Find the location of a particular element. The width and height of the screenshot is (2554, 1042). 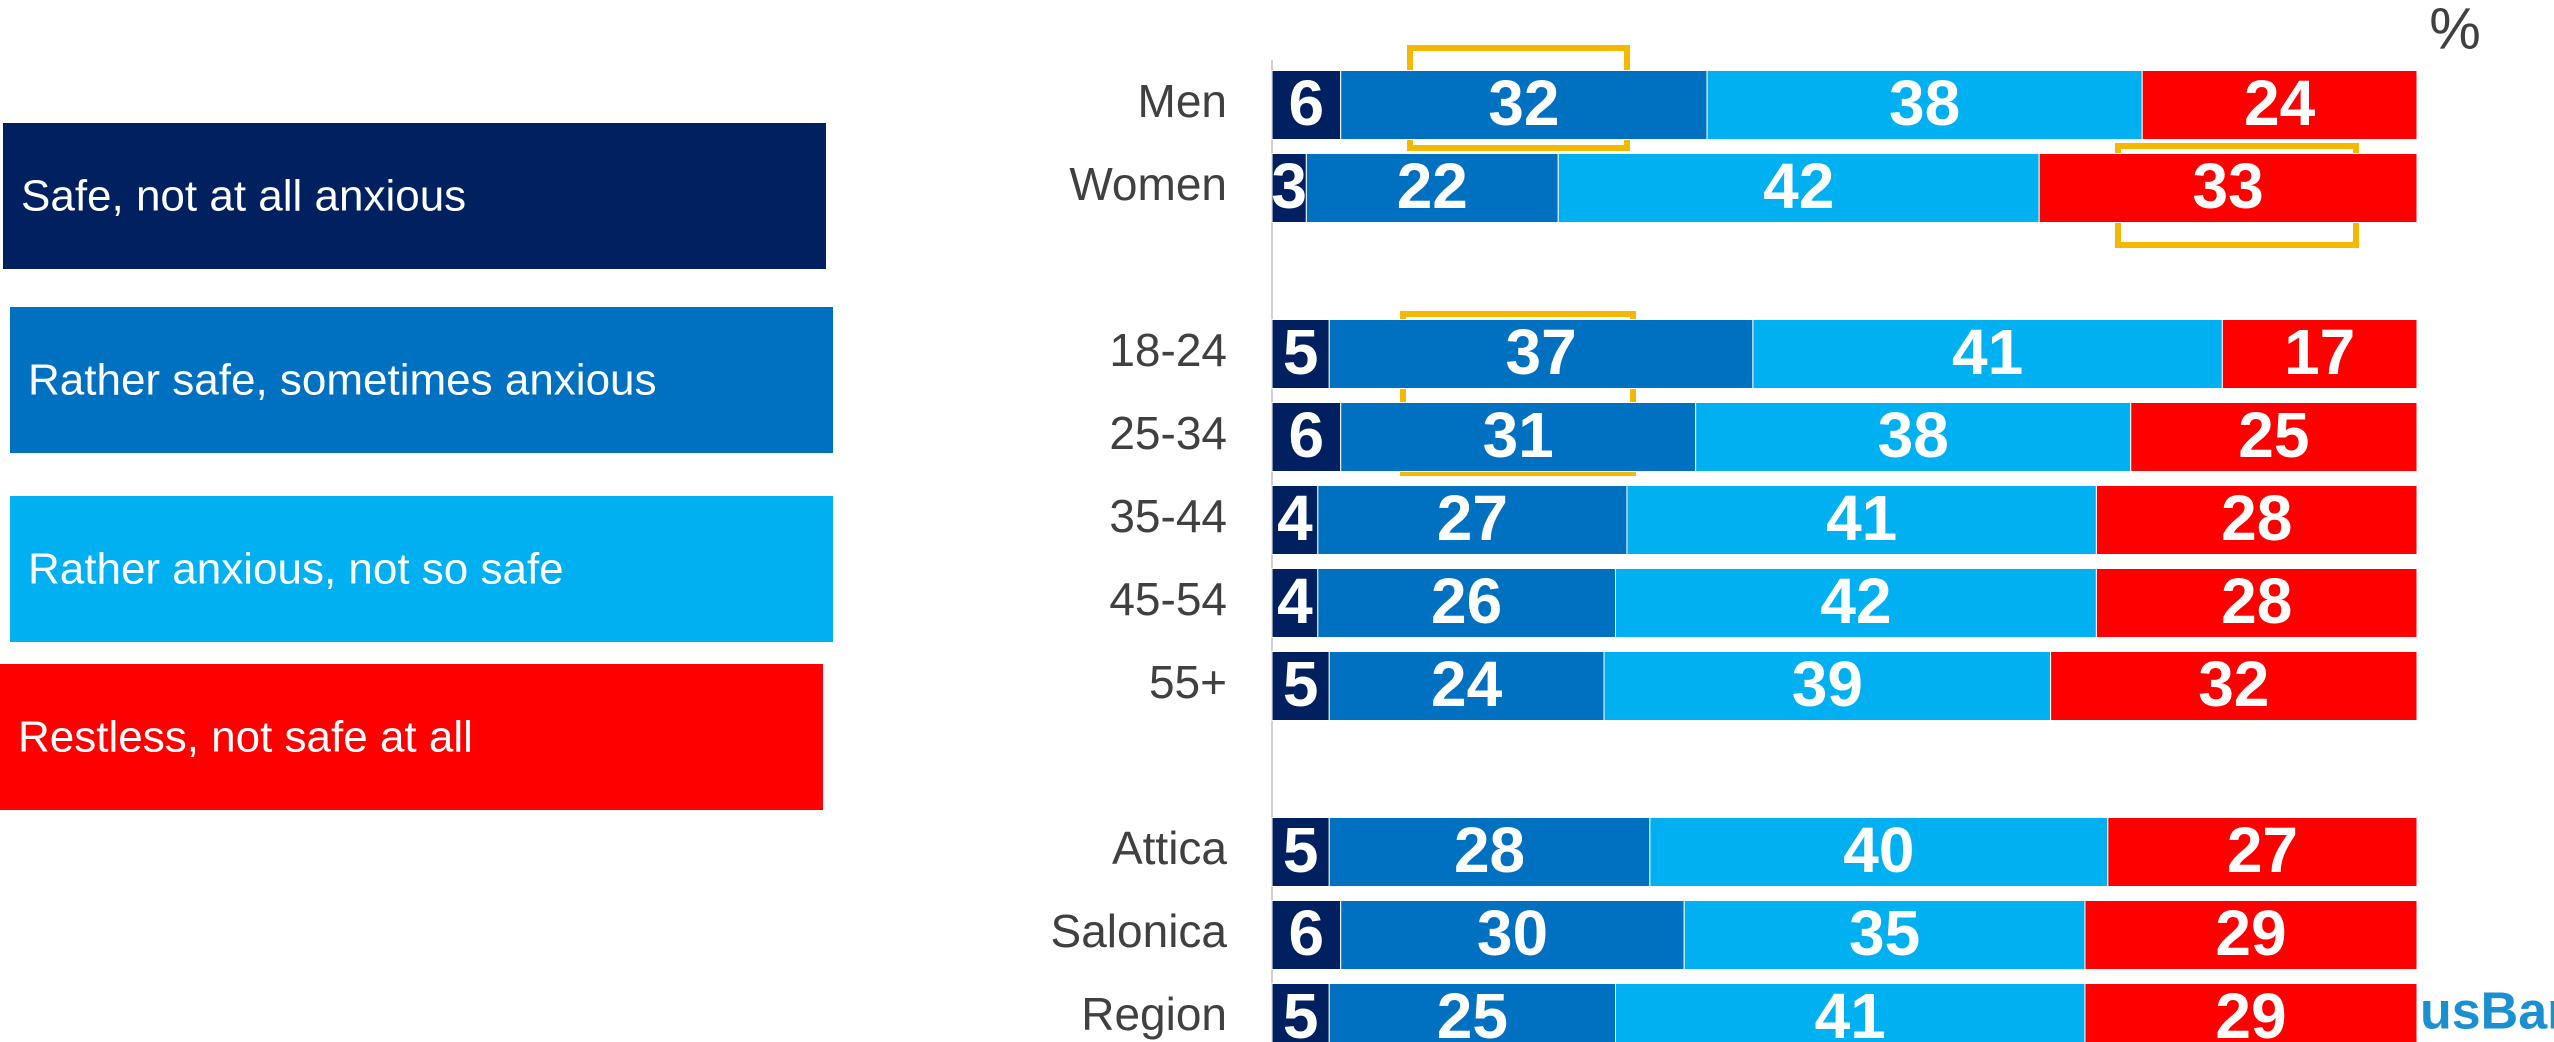

value-label: 39 is located at coordinates (1827, 684).